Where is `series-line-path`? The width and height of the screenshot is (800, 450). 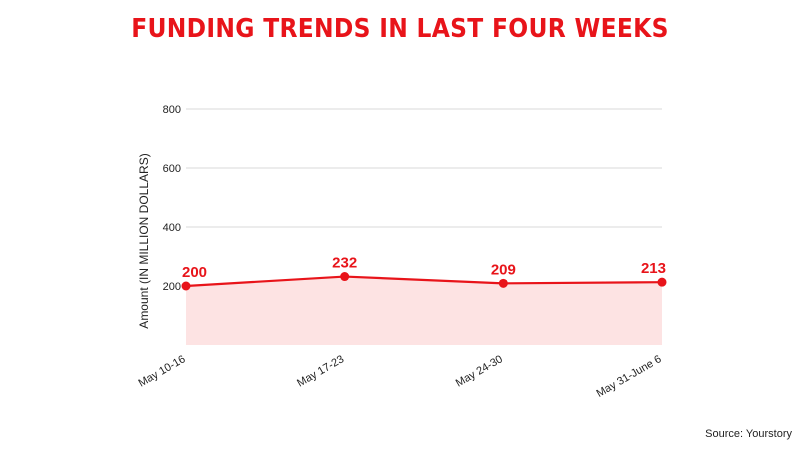 series-line-path is located at coordinates (424, 281).